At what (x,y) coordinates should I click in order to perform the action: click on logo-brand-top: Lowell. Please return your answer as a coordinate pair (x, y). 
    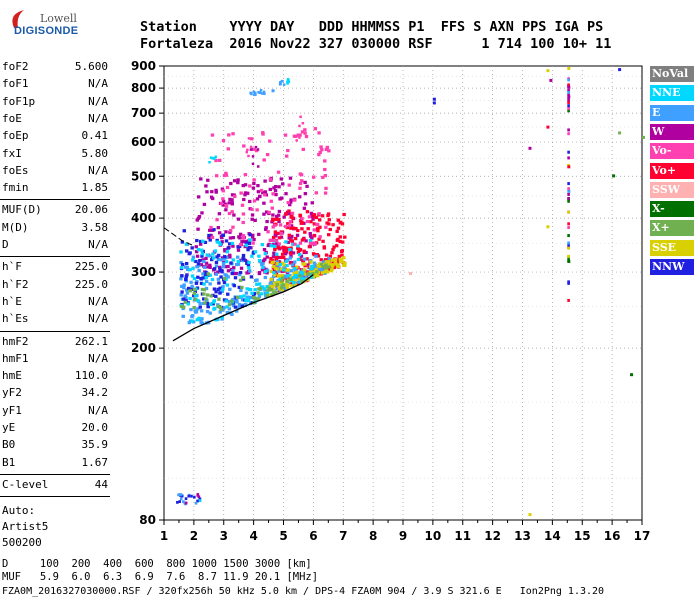
    Looking at the image, I should click on (58, 18).